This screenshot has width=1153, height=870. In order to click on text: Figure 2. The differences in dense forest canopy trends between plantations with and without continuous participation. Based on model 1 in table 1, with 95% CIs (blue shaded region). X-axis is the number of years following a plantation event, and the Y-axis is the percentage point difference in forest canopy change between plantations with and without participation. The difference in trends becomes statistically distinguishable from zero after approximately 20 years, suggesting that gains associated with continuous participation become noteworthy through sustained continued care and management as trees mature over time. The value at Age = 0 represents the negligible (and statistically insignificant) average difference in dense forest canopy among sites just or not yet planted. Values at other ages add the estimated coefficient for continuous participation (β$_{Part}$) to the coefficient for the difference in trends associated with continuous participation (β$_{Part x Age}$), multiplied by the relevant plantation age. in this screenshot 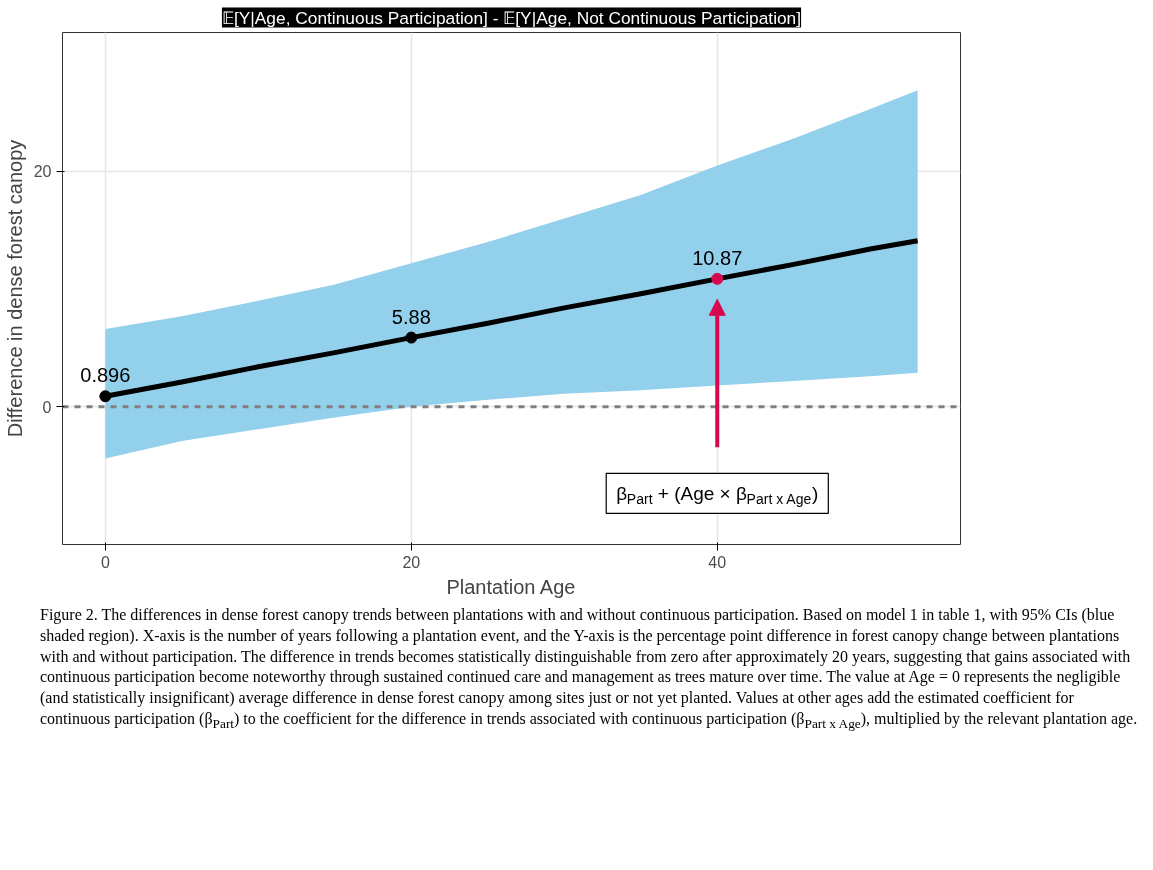, I will do `click(589, 669)`.